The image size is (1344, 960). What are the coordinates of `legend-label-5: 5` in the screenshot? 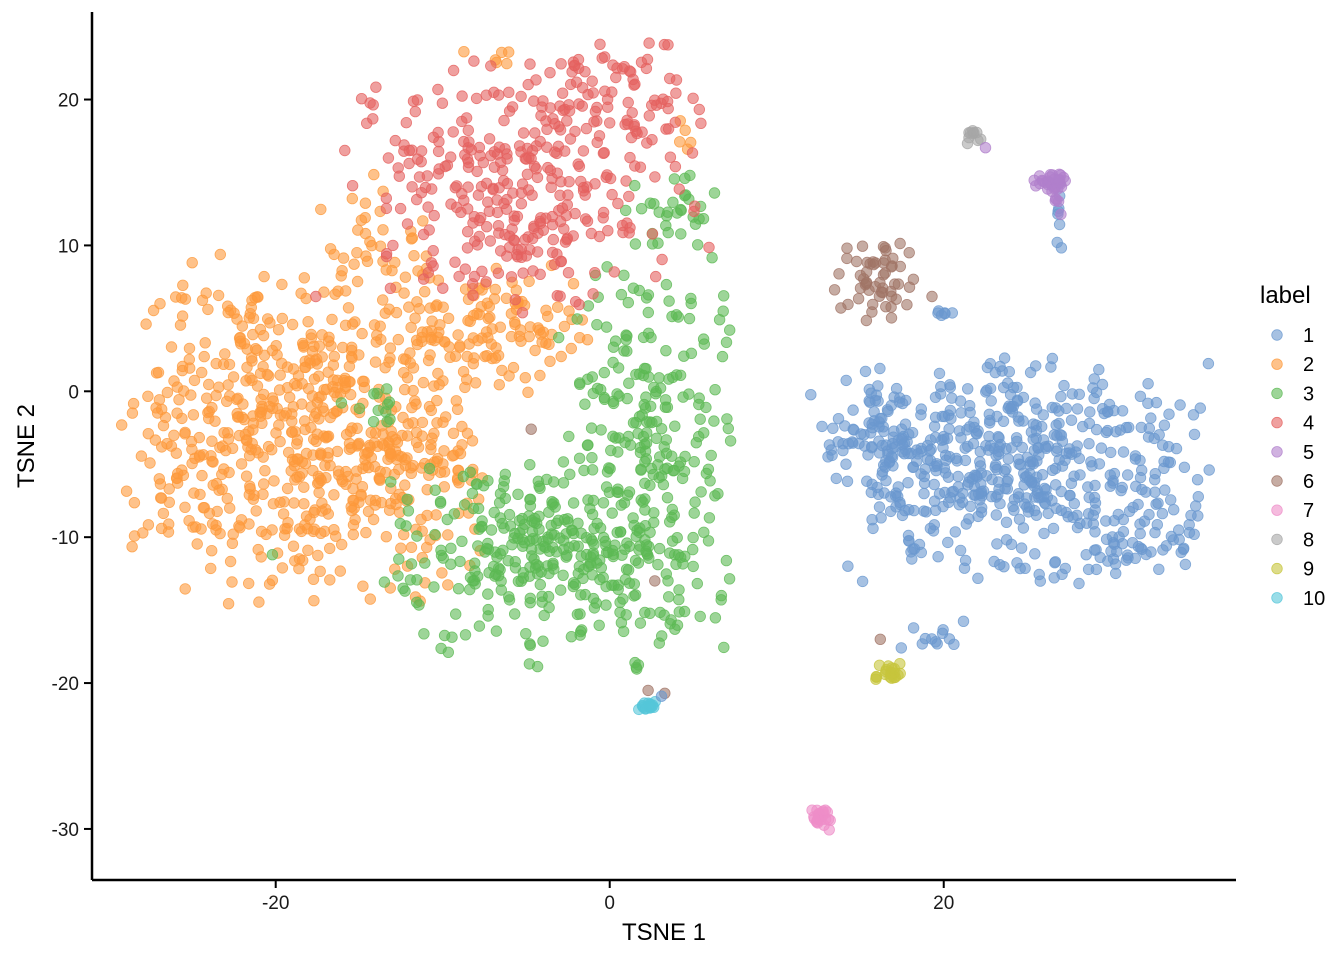 It's located at (1308, 453).